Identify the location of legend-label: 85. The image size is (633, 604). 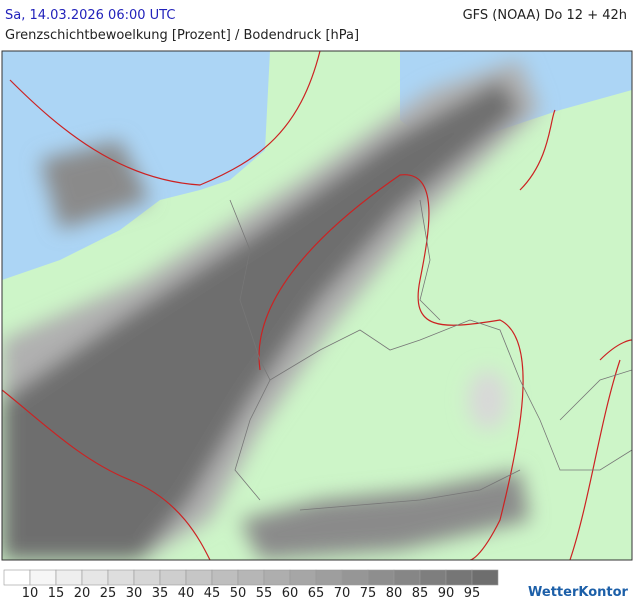
(420, 593).